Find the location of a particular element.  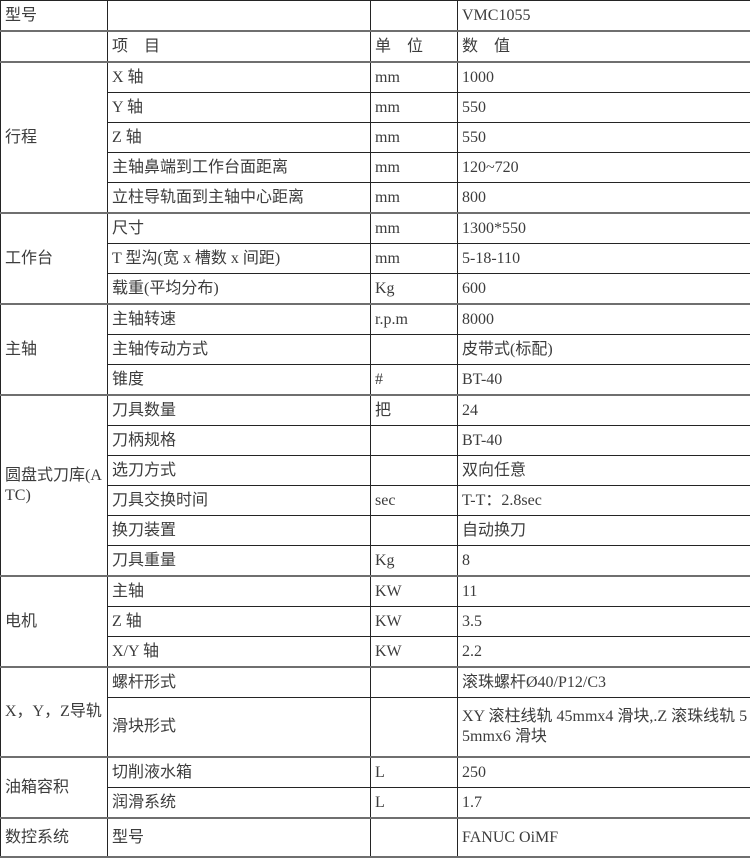

header-unit-cell: 单 位 is located at coordinates (414, 46).